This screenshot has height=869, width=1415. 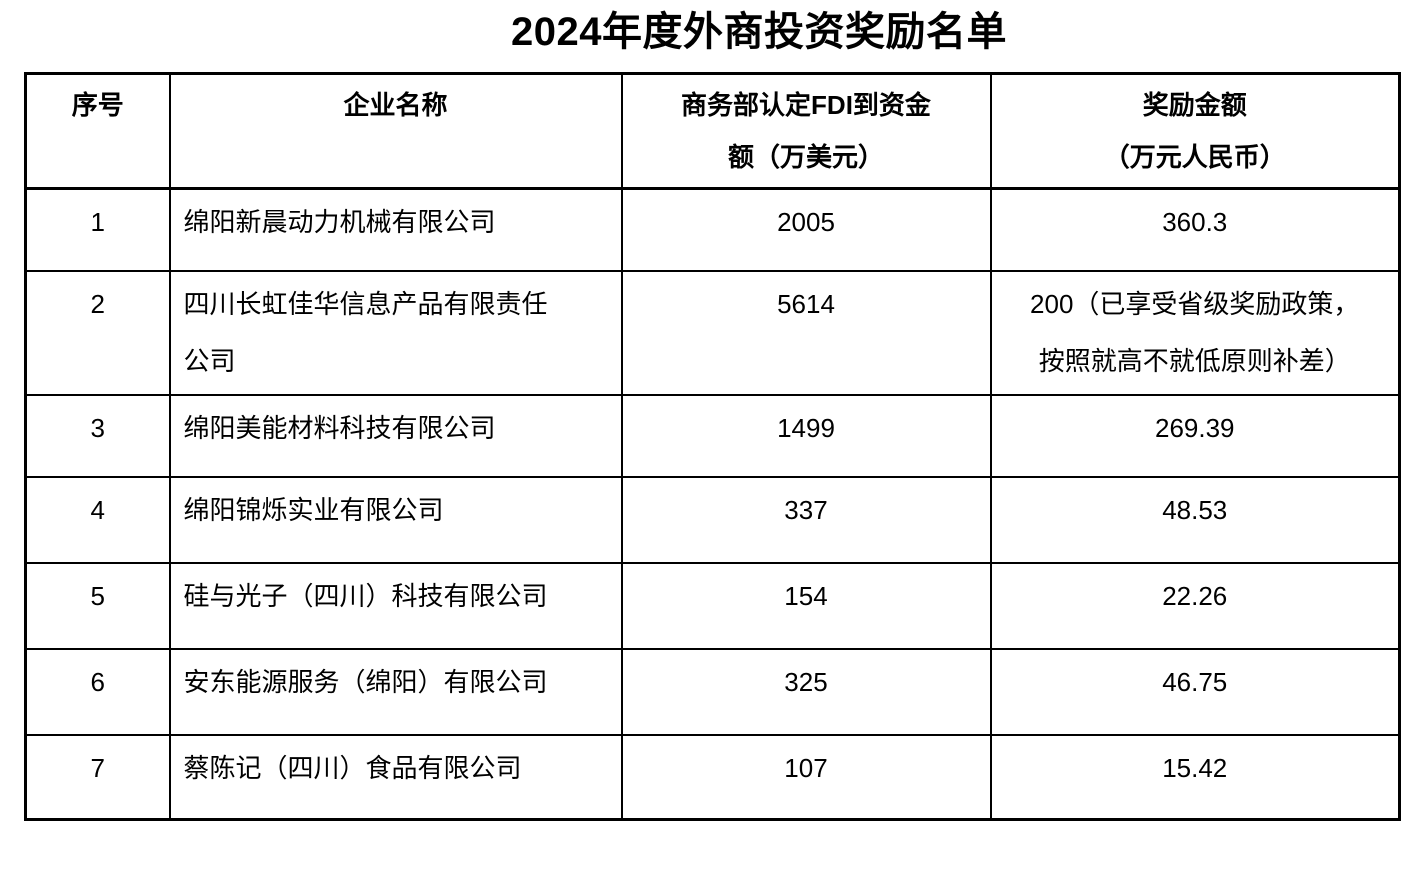 What do you see at coordinates (395, 605) in the screenshot?
I see `cell-company-name: 硅与光子（四川）科技有限公司` at bounding box center [395, 605].